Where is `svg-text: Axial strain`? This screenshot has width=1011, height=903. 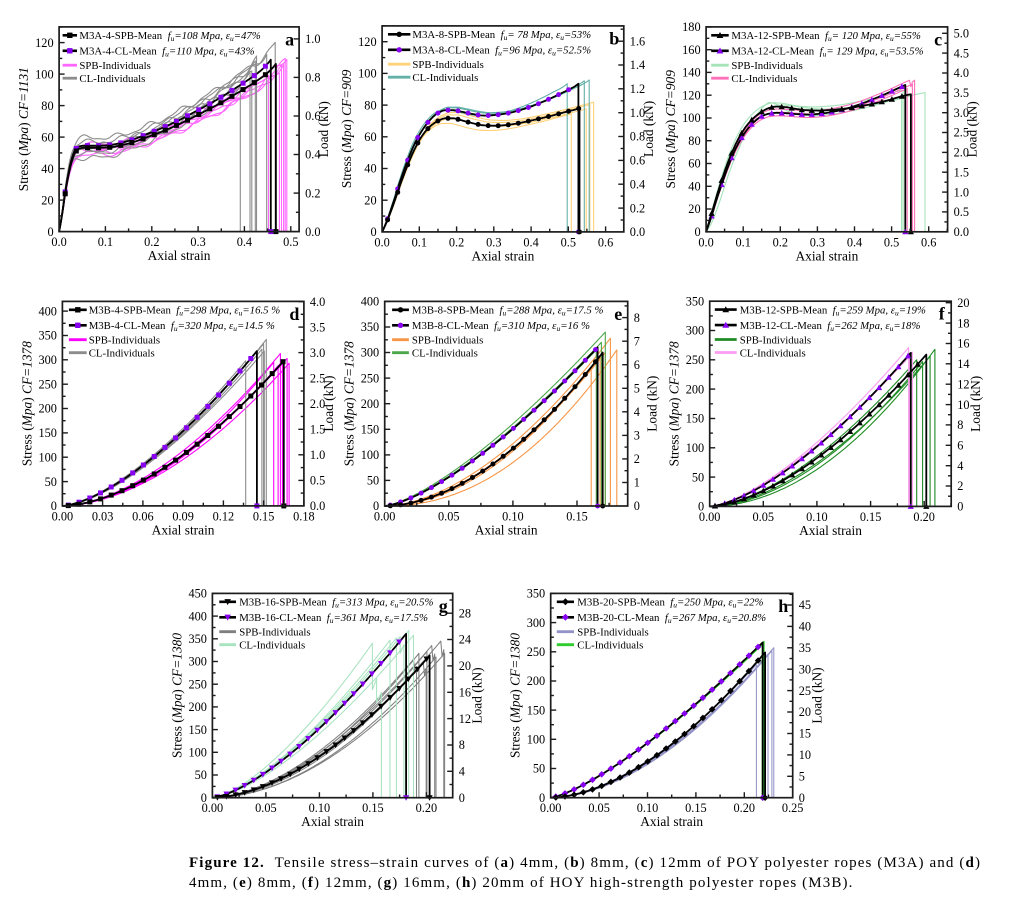 svg-text: Axial strain is located at coordinates (506, 530).